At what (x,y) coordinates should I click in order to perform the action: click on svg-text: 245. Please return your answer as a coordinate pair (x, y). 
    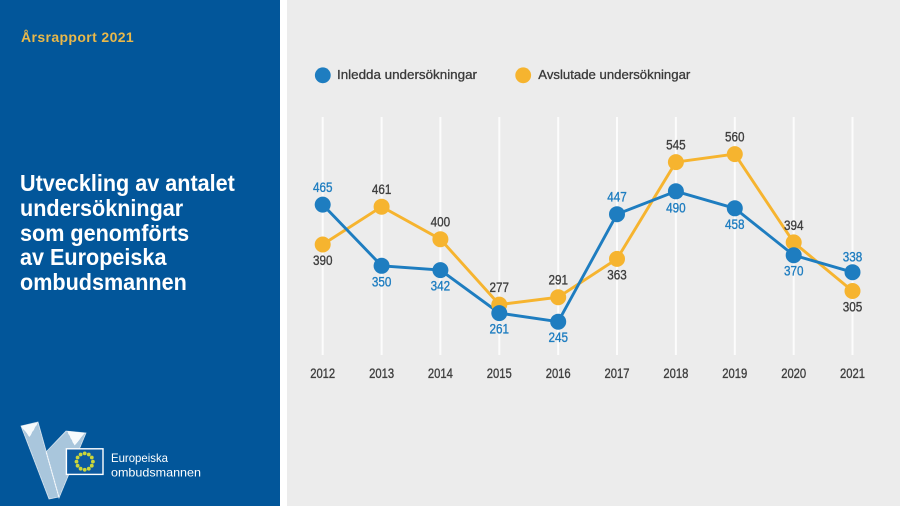
    Looking at the image, I should click on (558, 337).